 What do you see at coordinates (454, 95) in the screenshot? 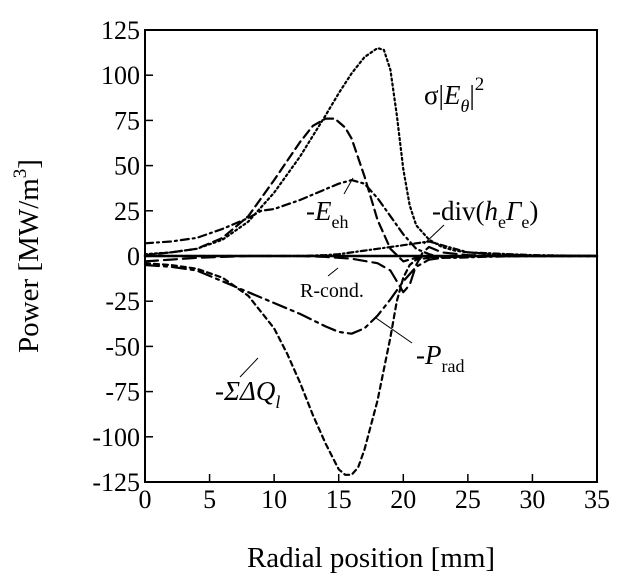
I see `annotation-sigma-e-theta: σ|Eθ|2` at bounding box center [454, 95].